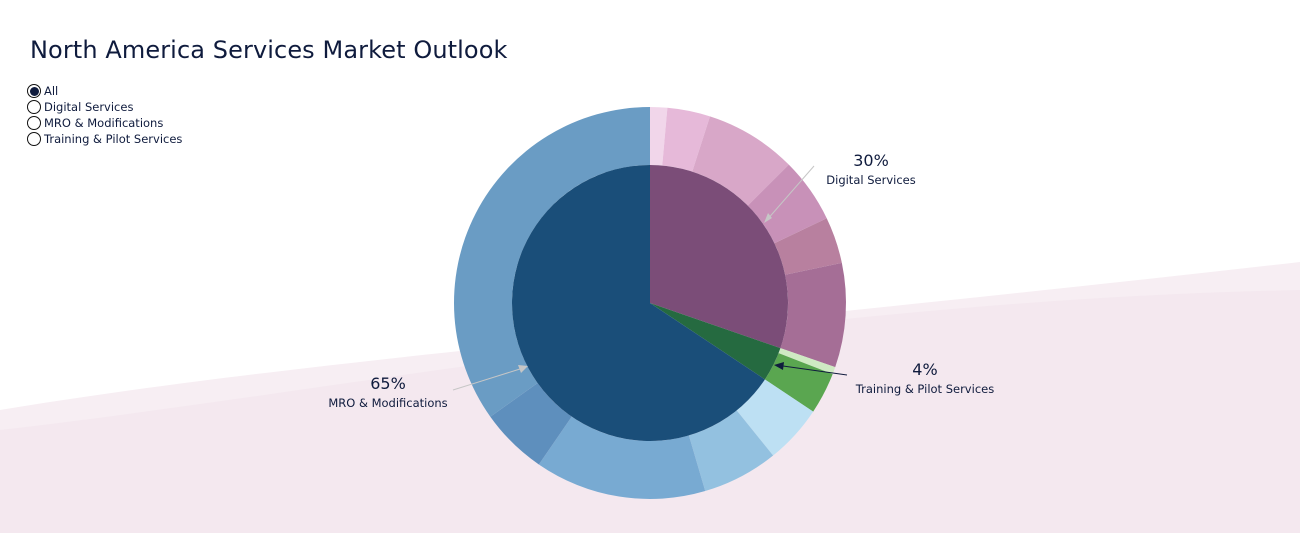 The image size is (1300, 533). I want to click on filter-option-digital-services: Digital Services, so click(104, 107).